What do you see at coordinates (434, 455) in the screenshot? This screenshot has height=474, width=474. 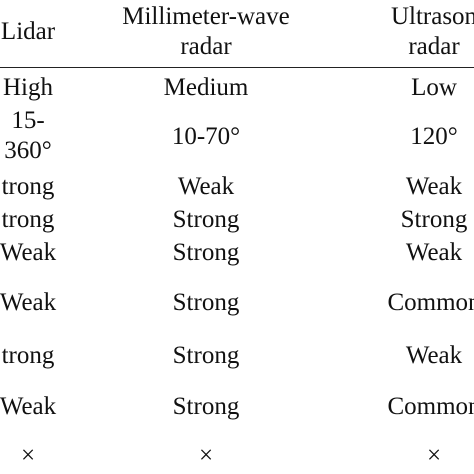 I see `row-8-ultrasonic: ×` at bounding box center [434, 455].